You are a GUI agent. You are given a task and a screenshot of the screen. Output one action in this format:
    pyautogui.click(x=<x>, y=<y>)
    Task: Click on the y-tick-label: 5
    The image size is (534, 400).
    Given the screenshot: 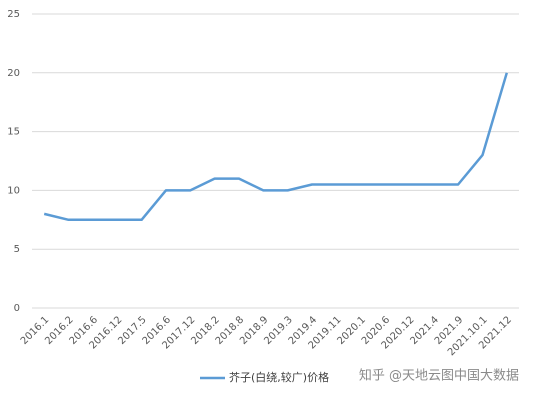 What is the action you would take?
    pyautogui.click(x=17, y=249)
    